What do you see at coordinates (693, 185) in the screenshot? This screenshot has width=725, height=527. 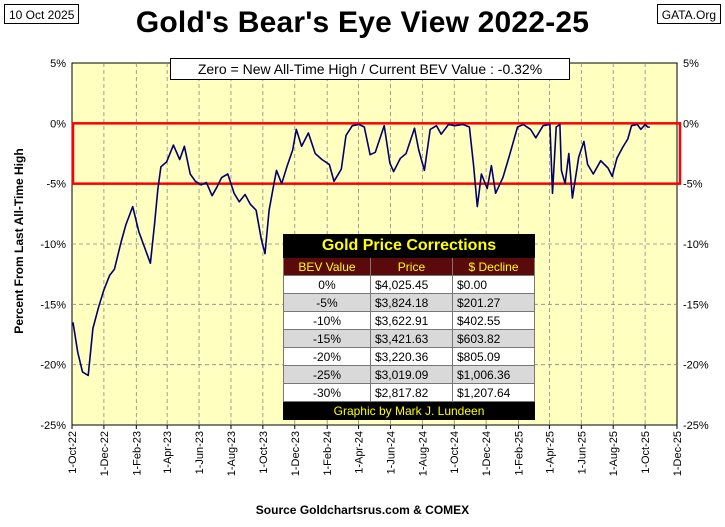 I see `y-tick-label-right: -5%` at bounding box center [693, 185].